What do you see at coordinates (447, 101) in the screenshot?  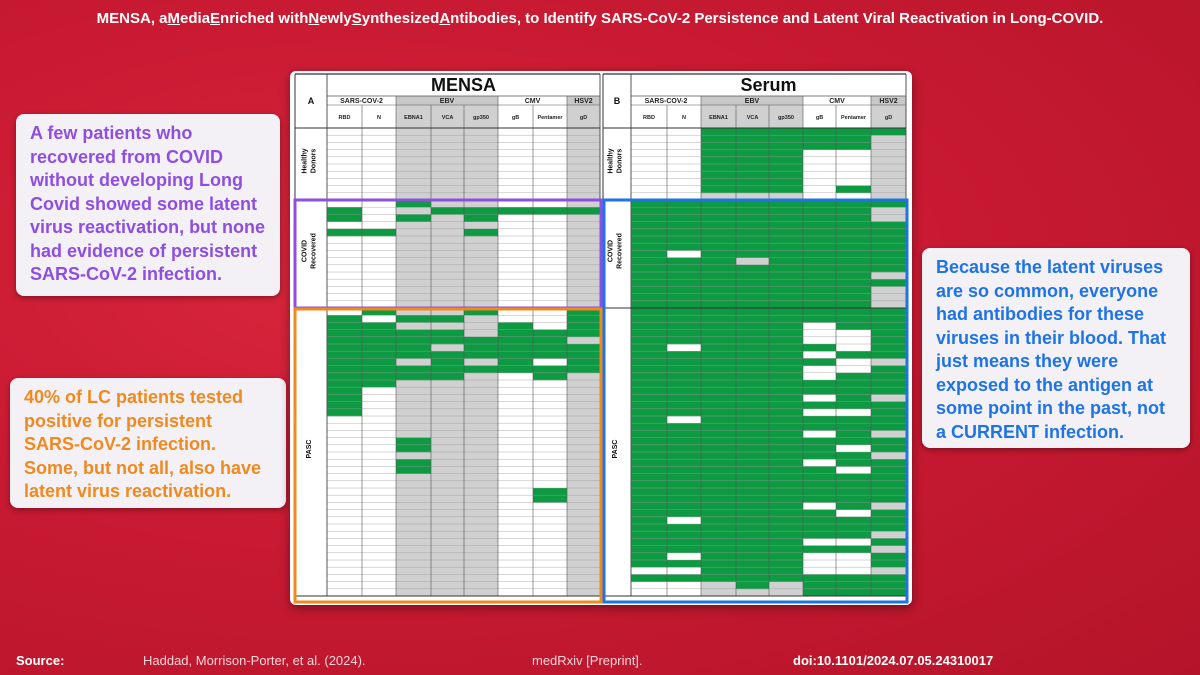 I see `virus-header: EBV` at bounding box center [447, 101].